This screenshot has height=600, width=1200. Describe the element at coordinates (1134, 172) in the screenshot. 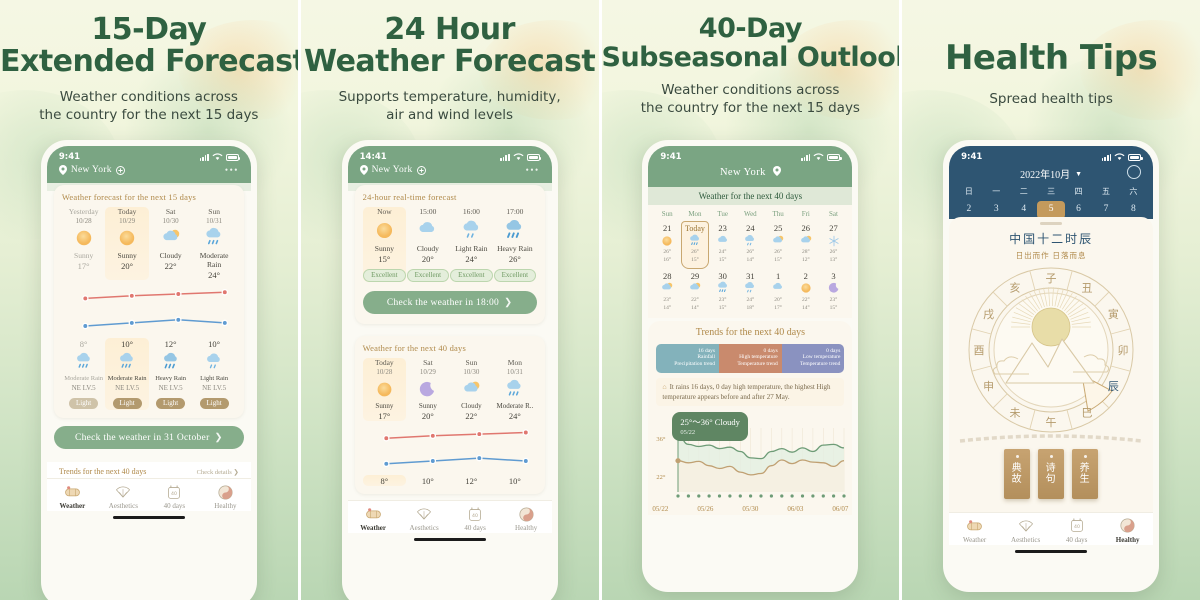

I see `gear-icon` at that location.